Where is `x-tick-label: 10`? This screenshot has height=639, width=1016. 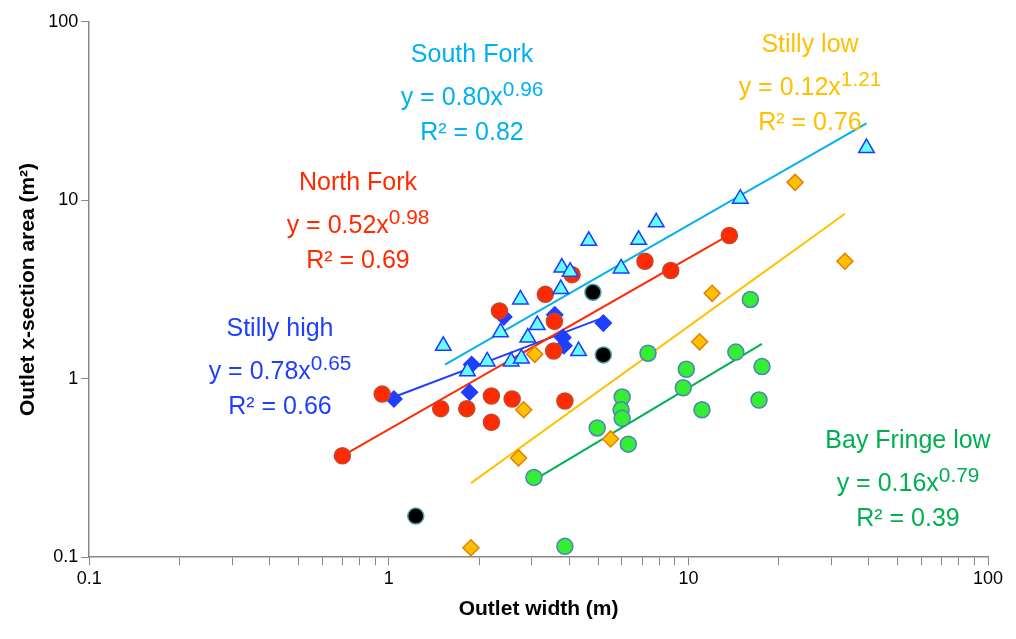 x-tick-label: 10 is located at coordinates (688, 577).